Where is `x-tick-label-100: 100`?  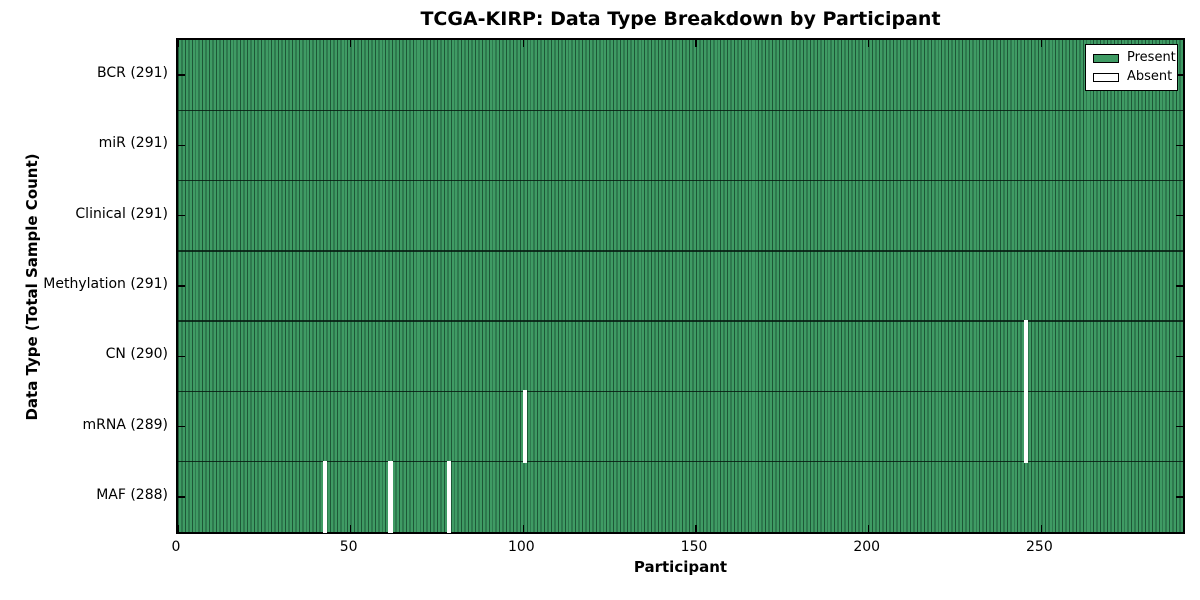
x-tick-label-100: 100 is located at coordinates (521, 547).